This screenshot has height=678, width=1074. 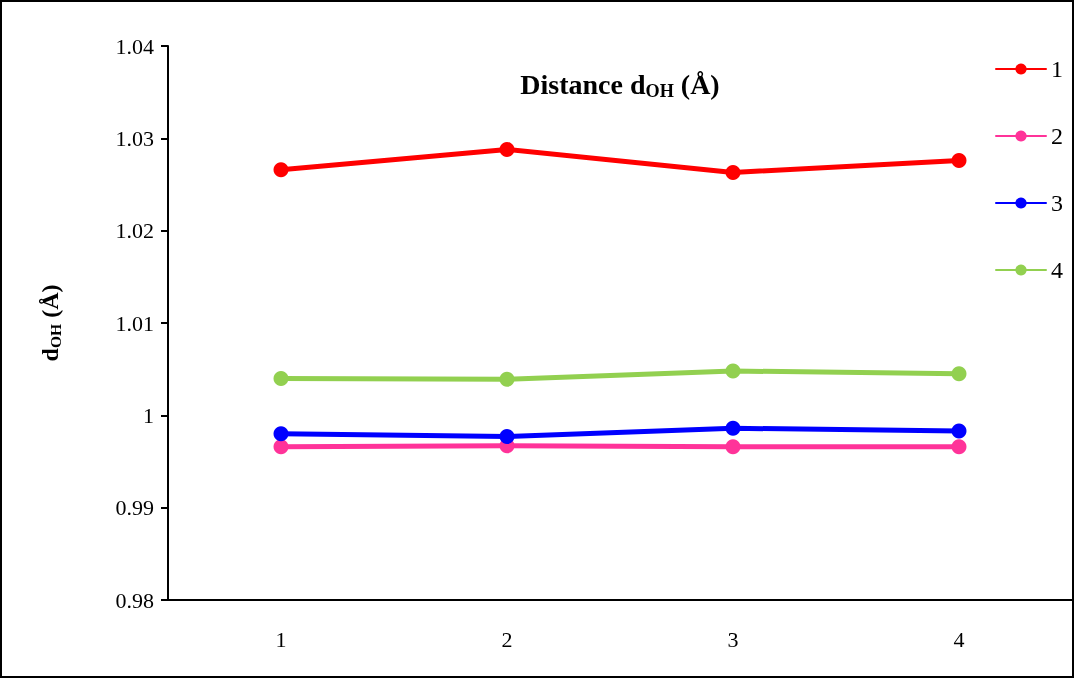 I want to click on legend-label: 4, so click(x=1057, y=270).